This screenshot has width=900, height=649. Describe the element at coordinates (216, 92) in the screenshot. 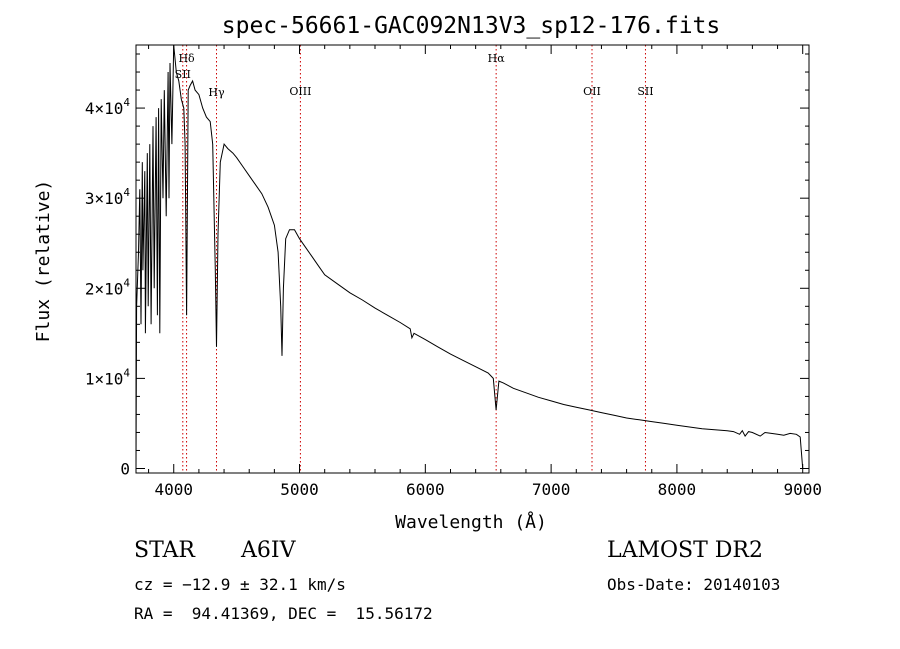

I see `line-marker-label-2: Hγ` at that location.